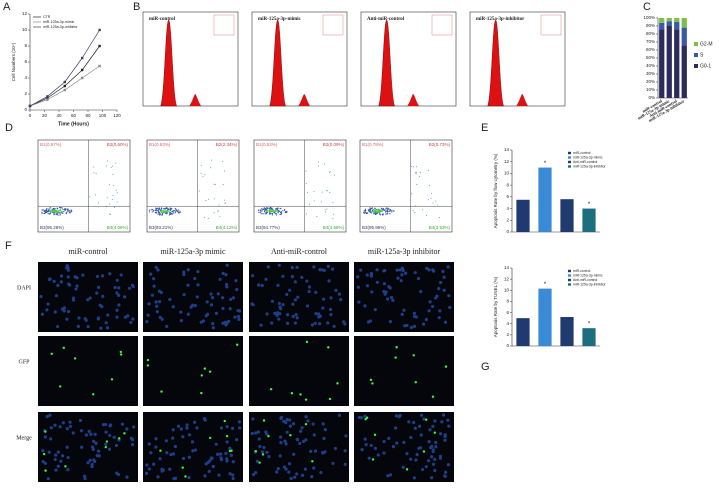  Describe the element at coordinates (374, 227) in the screenshot. I see `quadrant-label: B3(95.96%)` at that location.